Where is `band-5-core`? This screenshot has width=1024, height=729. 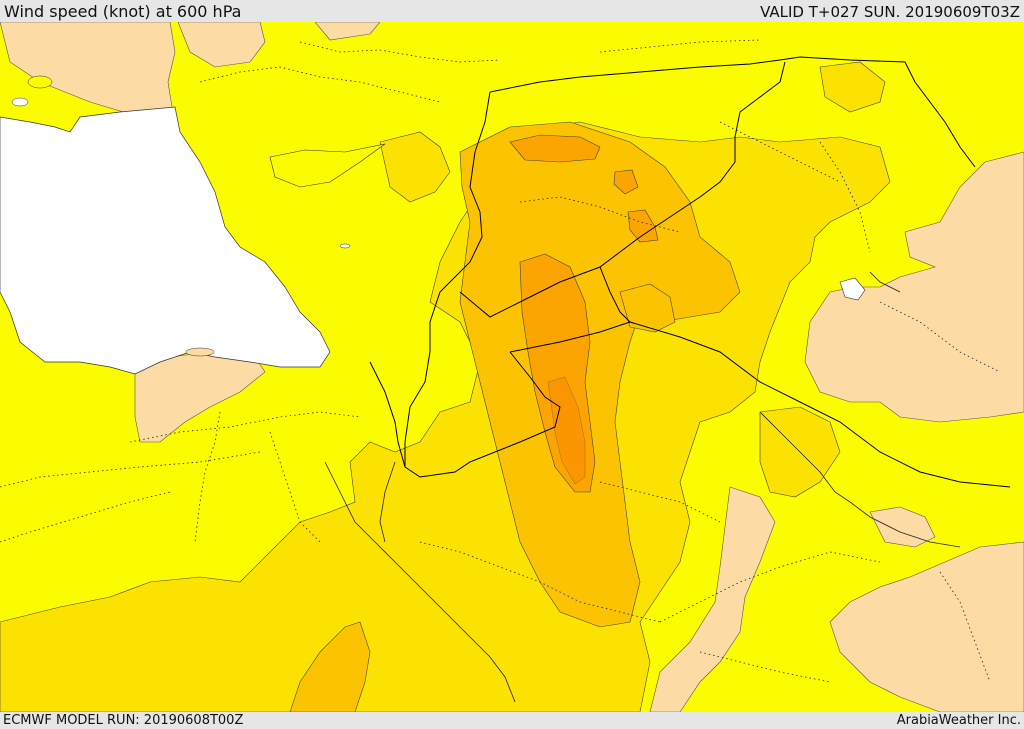
band-5-core is located at coordinates (566, 430).